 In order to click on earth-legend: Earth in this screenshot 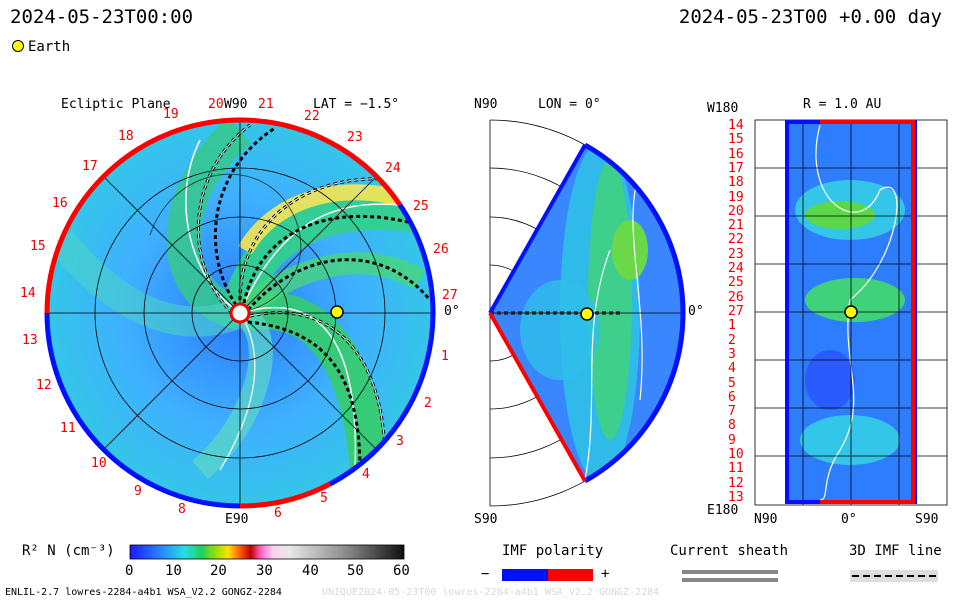, I will do `click(41, 47)`.